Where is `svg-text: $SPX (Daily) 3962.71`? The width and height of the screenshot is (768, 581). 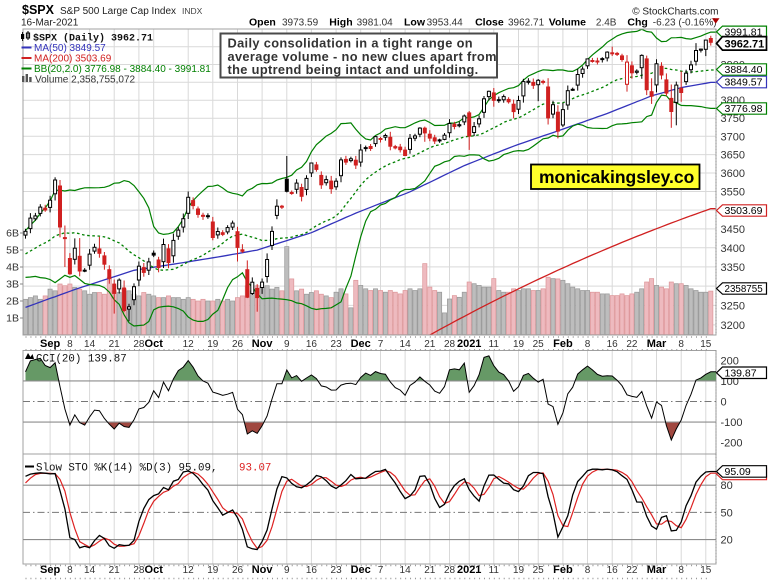 svg-text: $SPX (Daily) 3962.71 is located at coordinates (93, 39).